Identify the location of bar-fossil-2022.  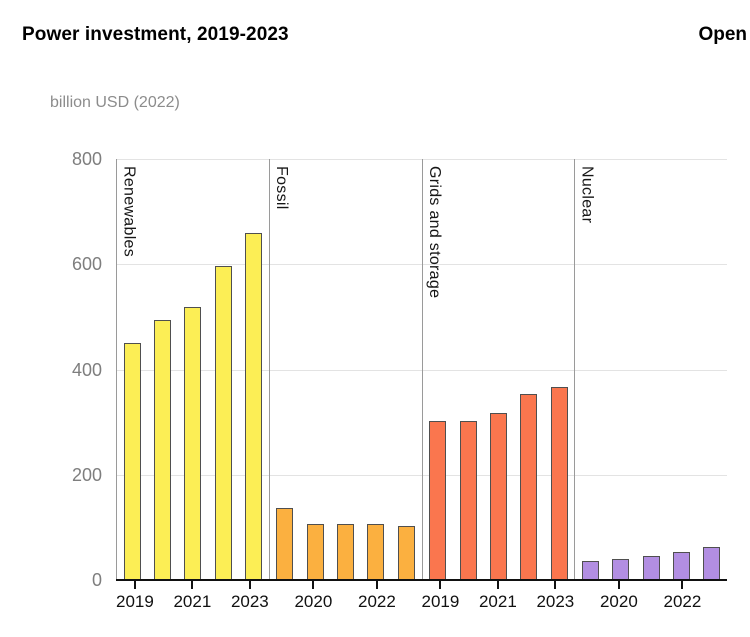
(376, 551).